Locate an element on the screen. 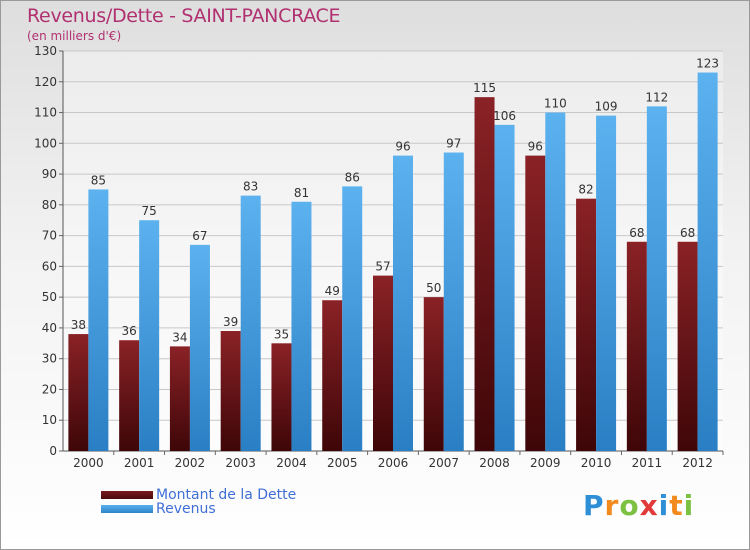 This screenshot has height=550, width=750. data-label-dette-2001: 36 is located at coordinates (129, 331).